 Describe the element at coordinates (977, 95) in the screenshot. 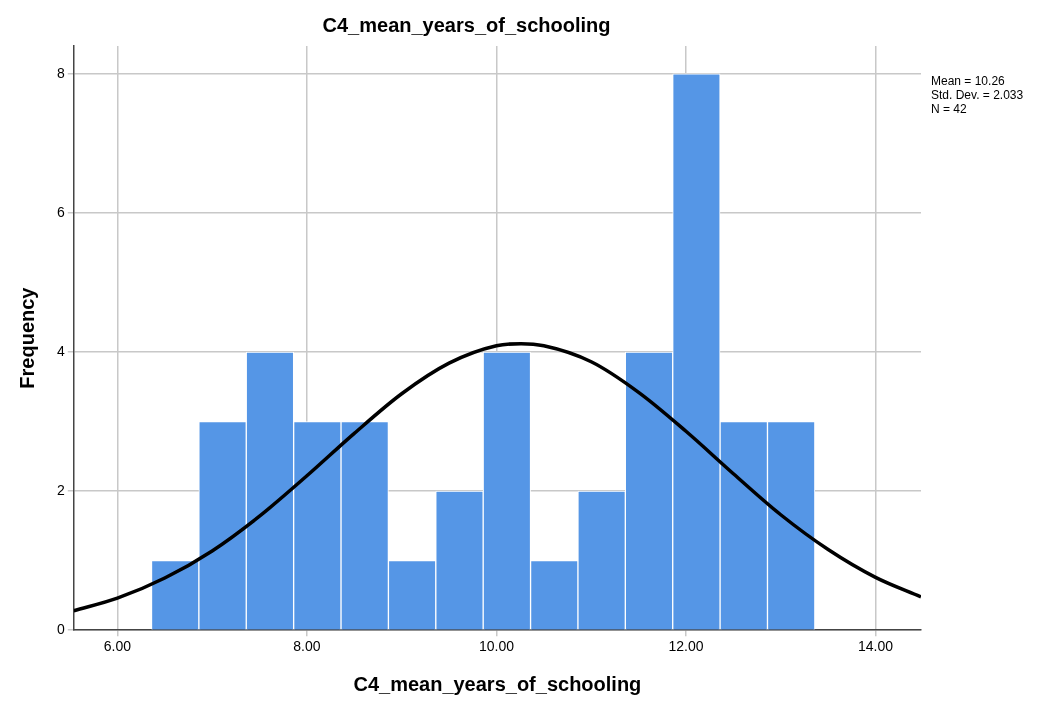

I see `text: Std. Dev. = 2.033` at that location.